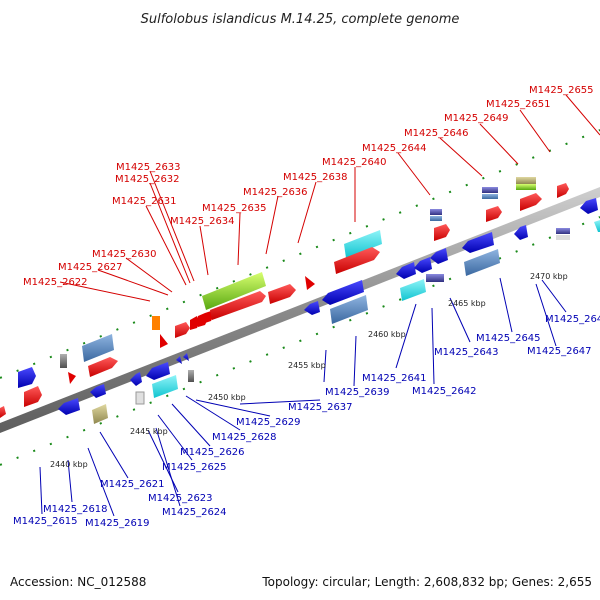  What do you see at coordinates (148, 167) in the screenshot?
I see `gene-label: M1425_2633` at bounding box center [148, 167].